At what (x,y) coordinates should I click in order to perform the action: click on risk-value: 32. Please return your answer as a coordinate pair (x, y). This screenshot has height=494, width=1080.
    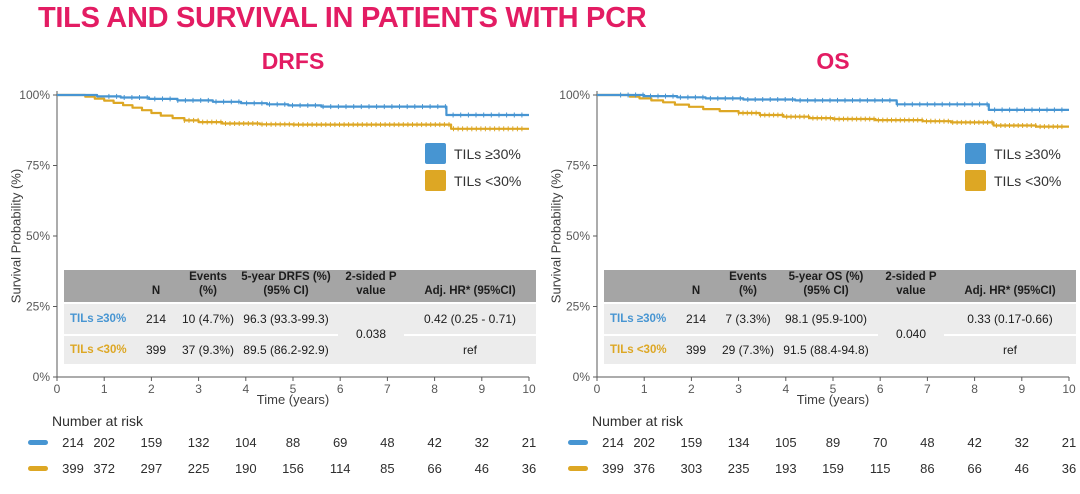
    Looking at the image, I should click on (482, 442).